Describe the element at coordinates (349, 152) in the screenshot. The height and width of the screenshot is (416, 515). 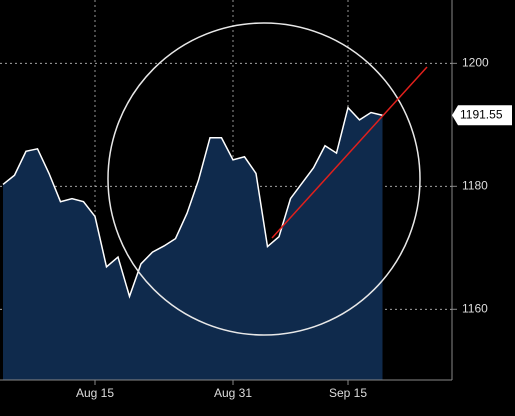
I see `trend-line` at that location.